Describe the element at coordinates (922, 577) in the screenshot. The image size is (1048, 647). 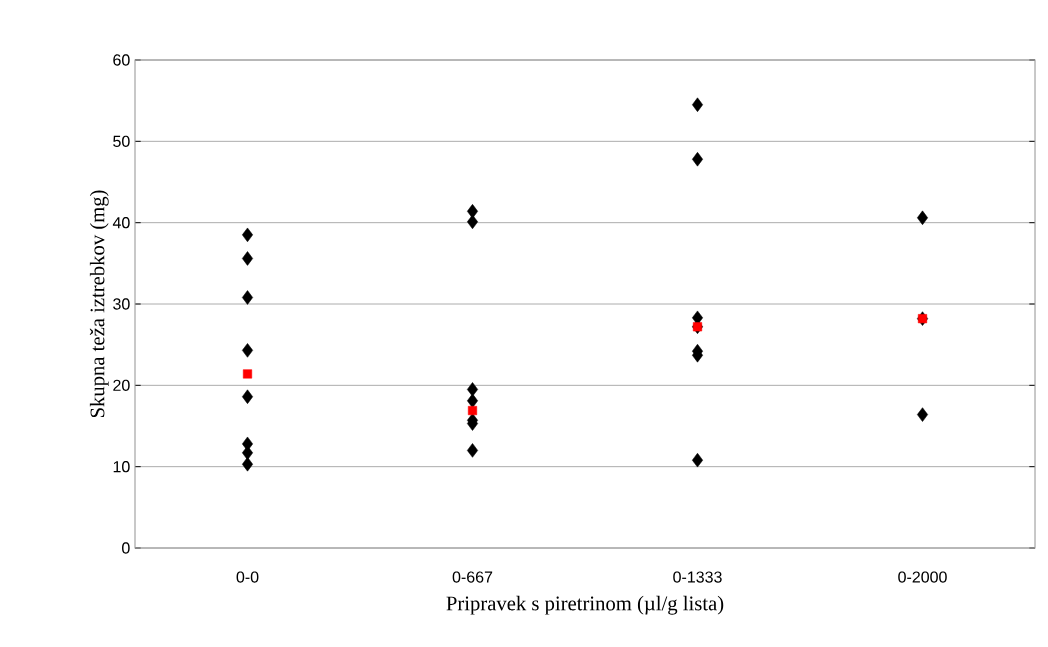
I see `x-tick-label: 0-2000` at that location.